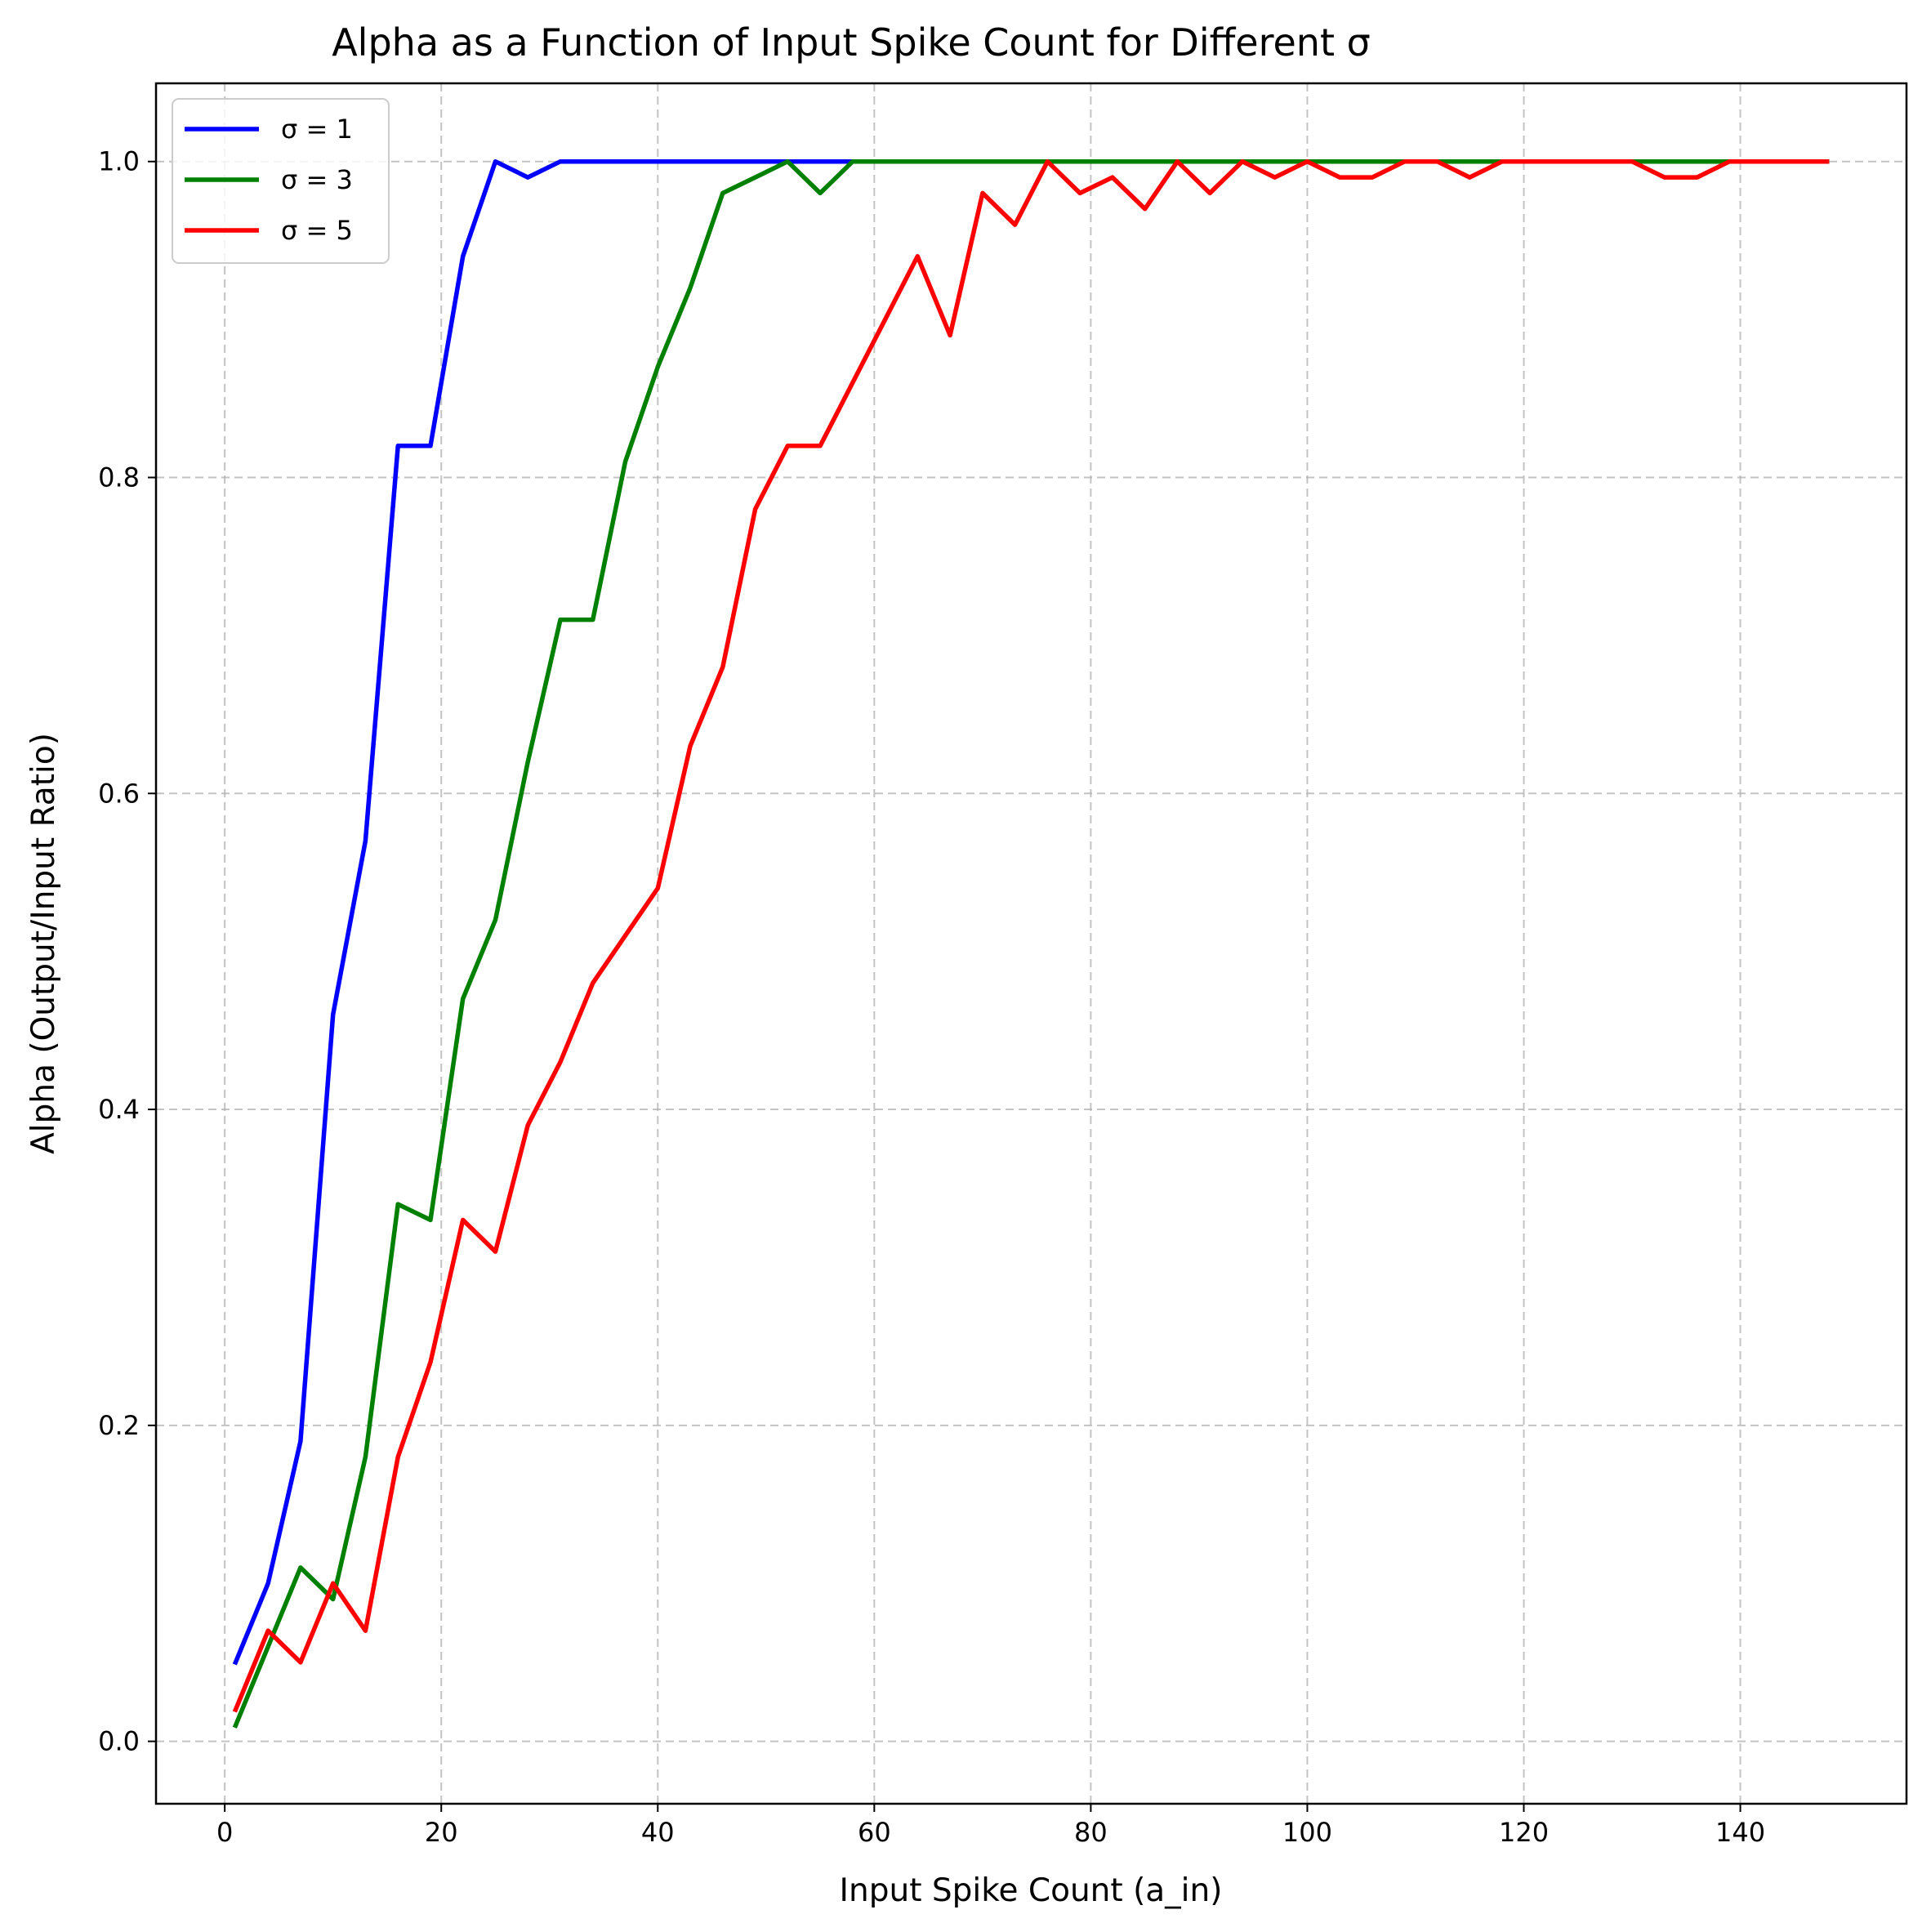  What do you see at coordinates (119, 477) in the screenshot?
I see `y-tick-label: 0.8` at bounding box center [119, 477].